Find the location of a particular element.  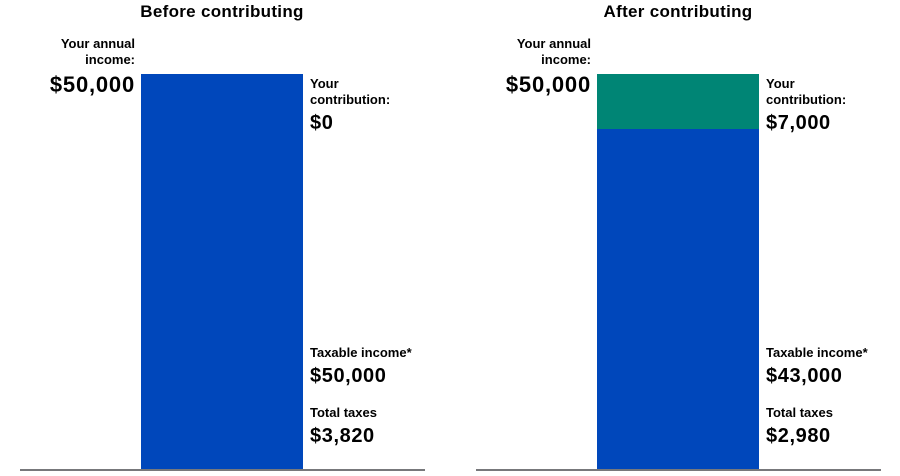

taxable-income-block: Taxable income* $43,000 is located at coordinates (833, 366).